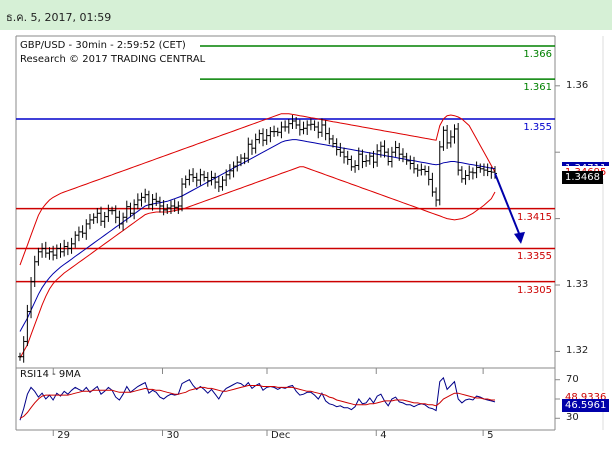 Image resolution: width=612 pixels, height=452 pixels. Describe the element at coordinates (112, 59) in the screenshot. I see `chart-info-research: Research © 2017 TRADING CENTRAL` at that location.